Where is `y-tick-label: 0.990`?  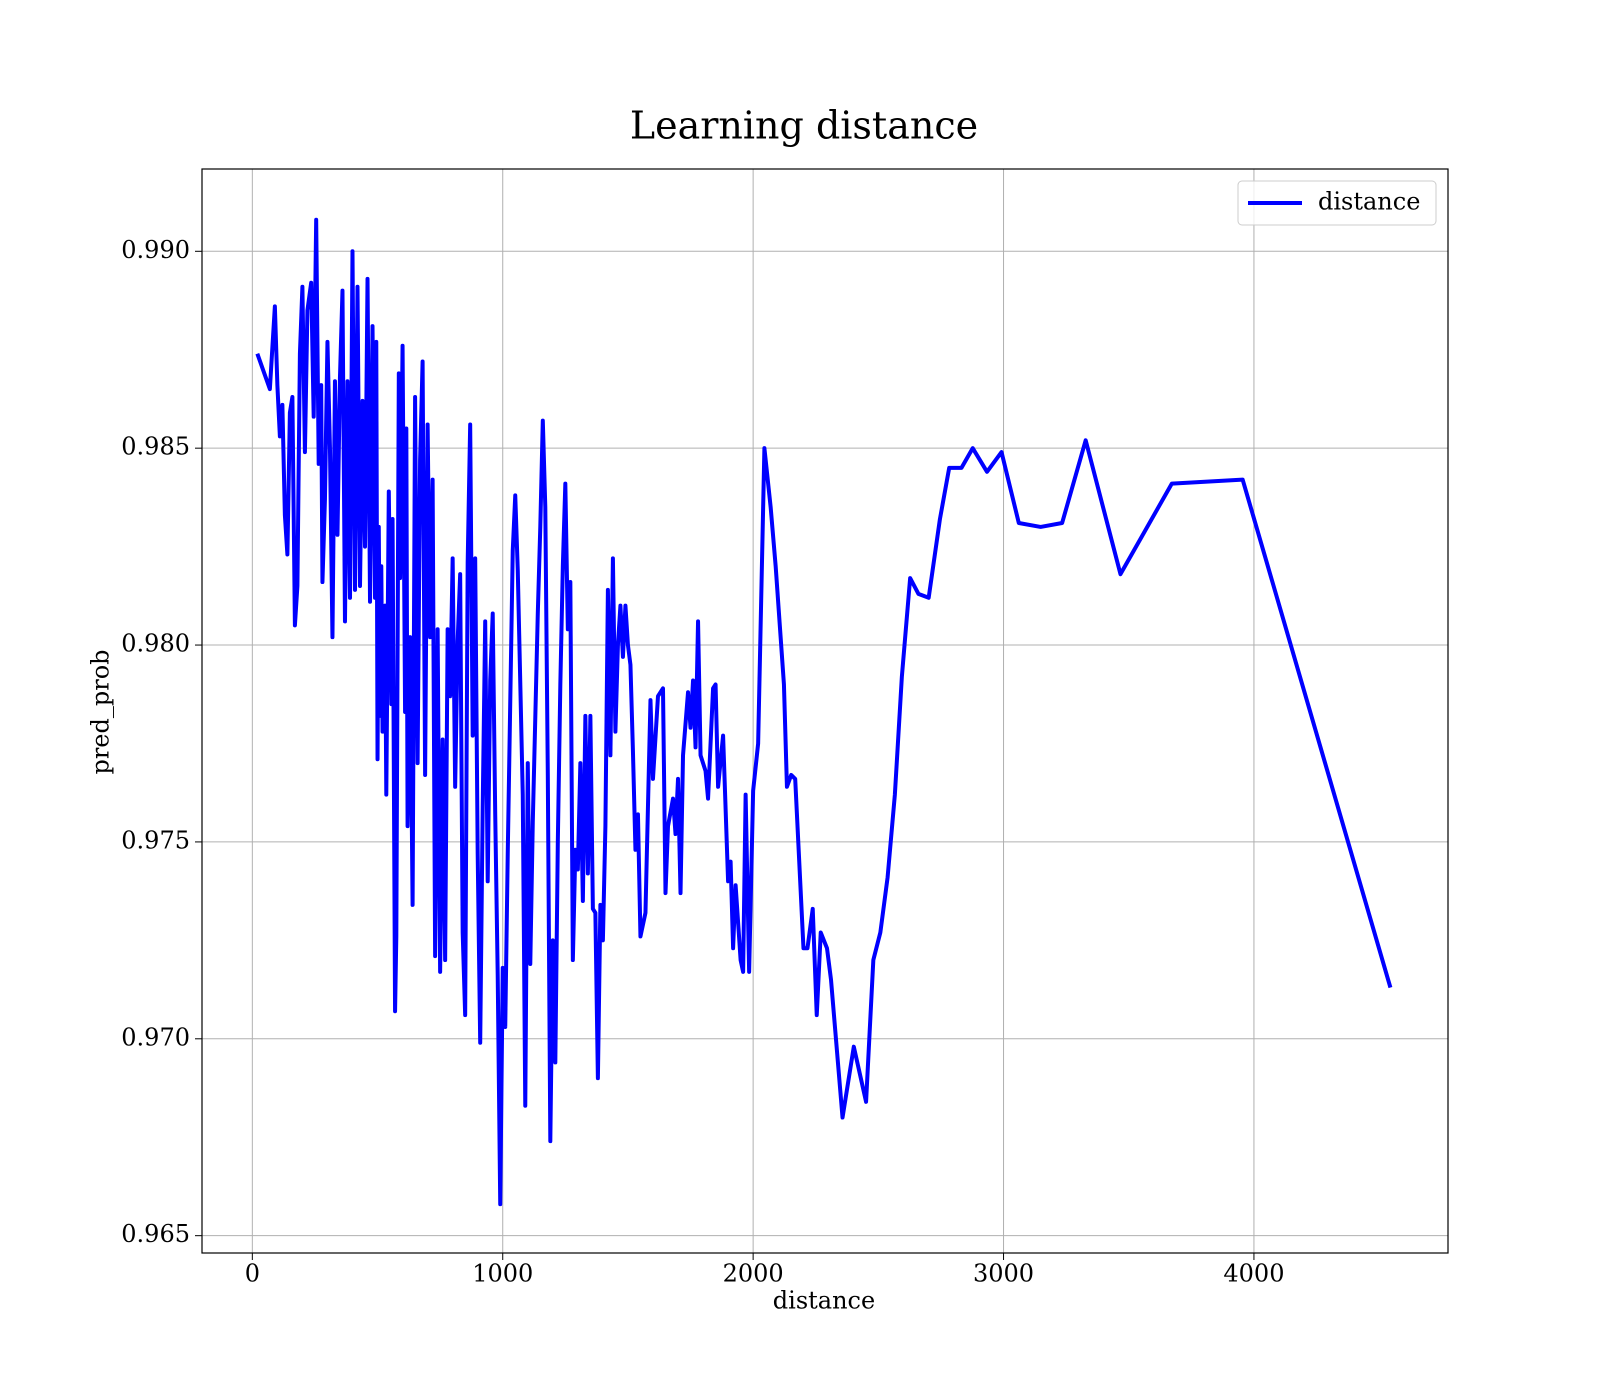
y-tick-label: 0.990 is located at coordinates (155, 250).